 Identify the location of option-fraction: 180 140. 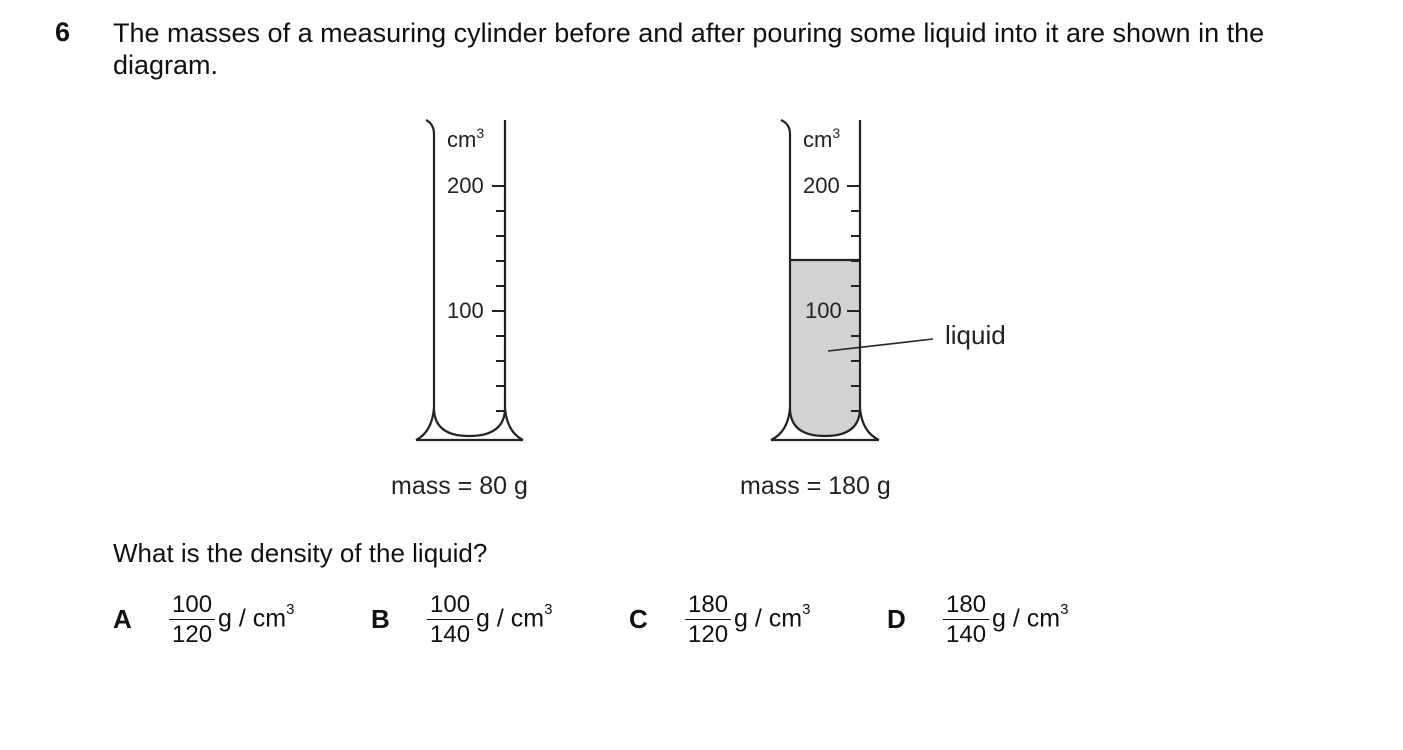
(966, 619).